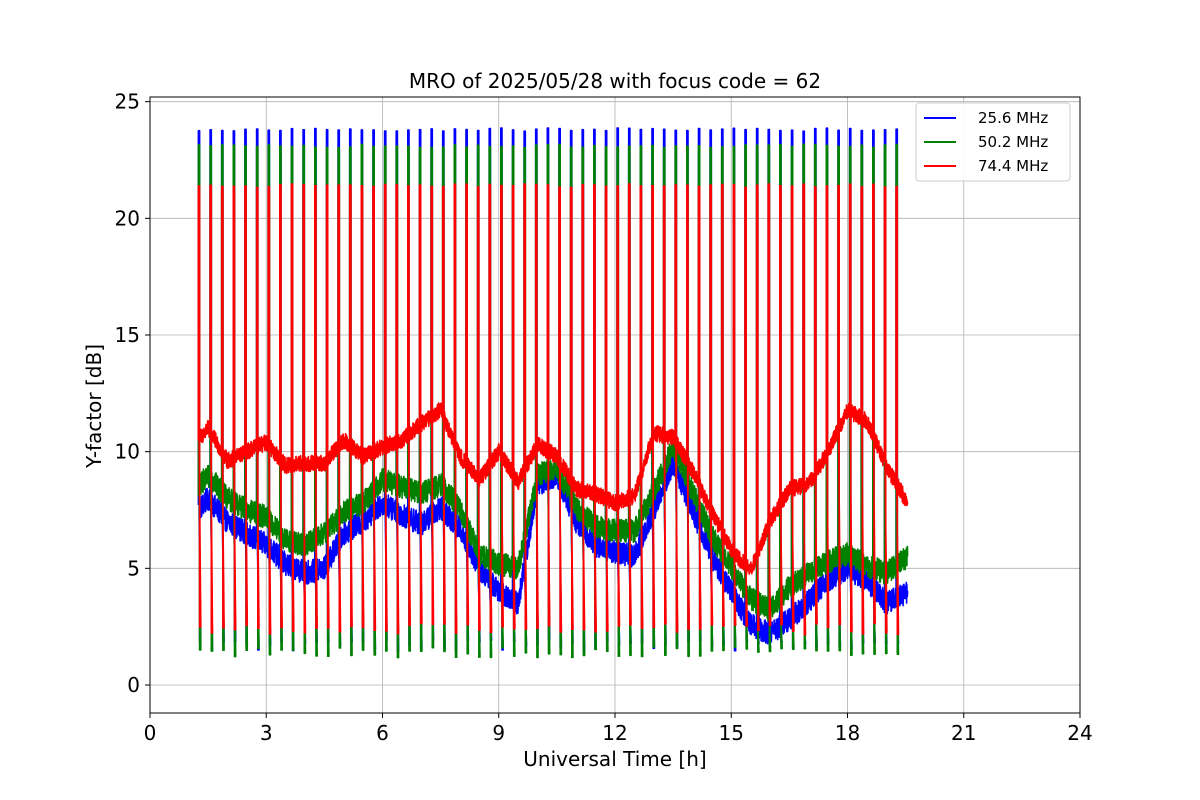 The width and height of the screenshot is (1200, 800). I want to click on x-tick-label: 3, so click(266, 733).